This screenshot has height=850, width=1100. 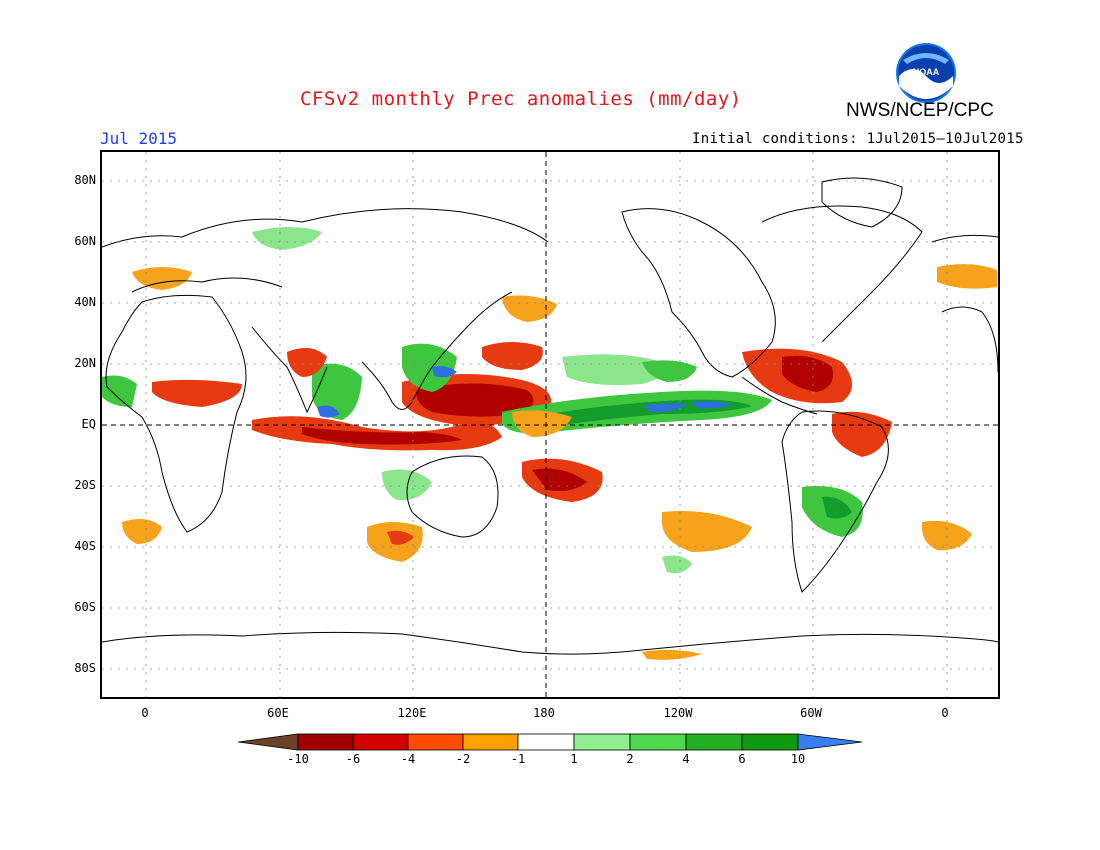 I want to click on colorbar-label: -10, so click(x=298, y=759).